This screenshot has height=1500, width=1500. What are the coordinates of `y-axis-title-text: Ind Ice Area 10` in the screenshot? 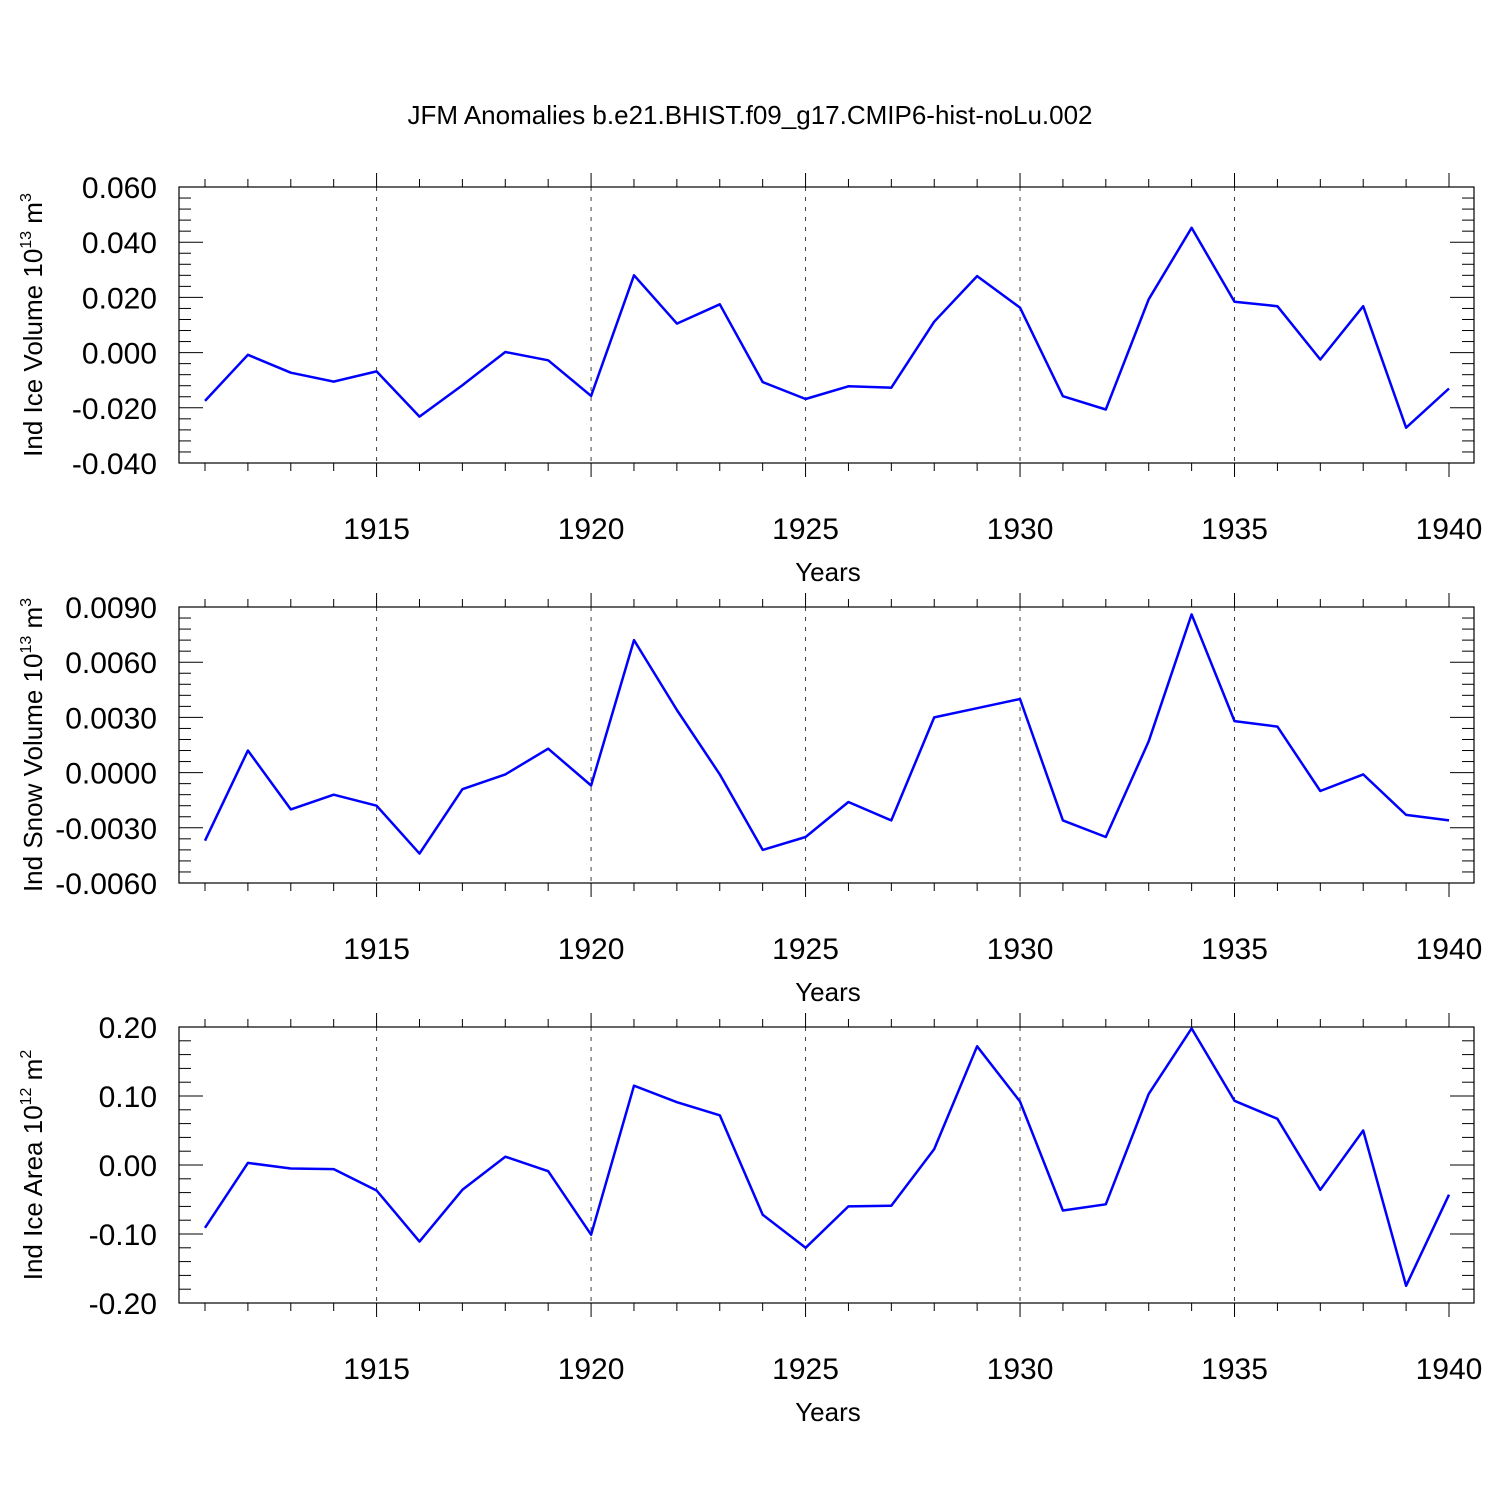 It's located at (33, 1192).